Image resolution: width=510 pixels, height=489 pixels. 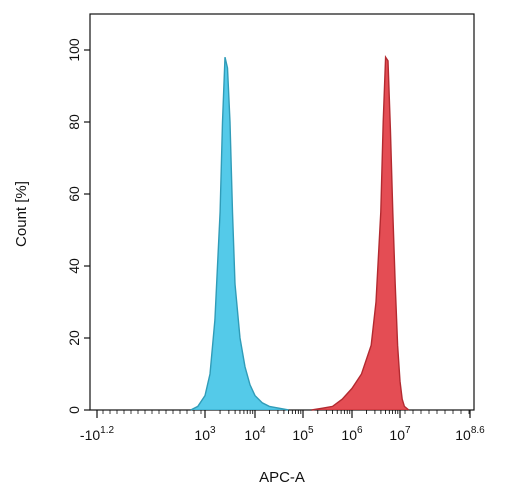 What do you see at coordinates (352, 434) in the screenshot?
I see `x-tick-label: 10⁶` at bounding box center [352, 434].